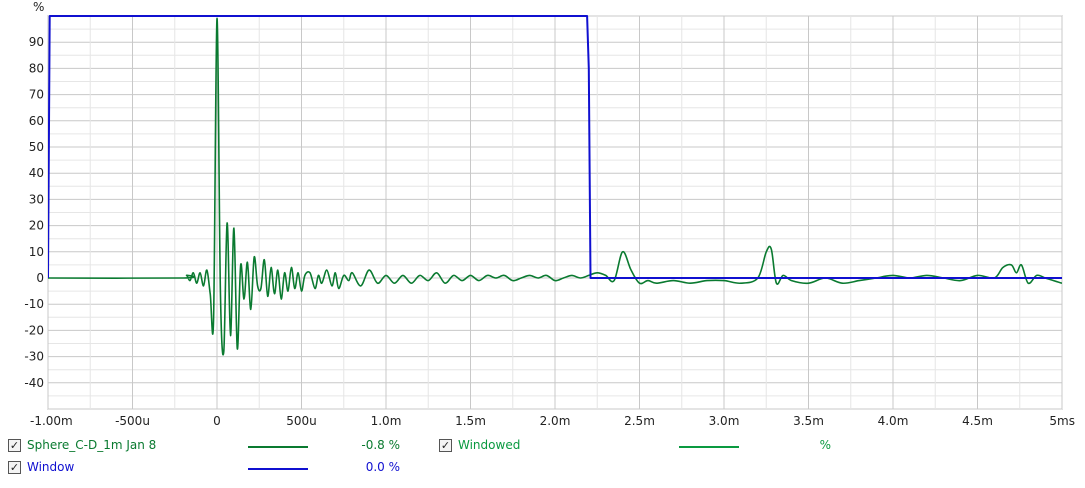  Describe the element at coordinates (38, 7) in the screenshot. I see `y-axis-unit: %` at that location.